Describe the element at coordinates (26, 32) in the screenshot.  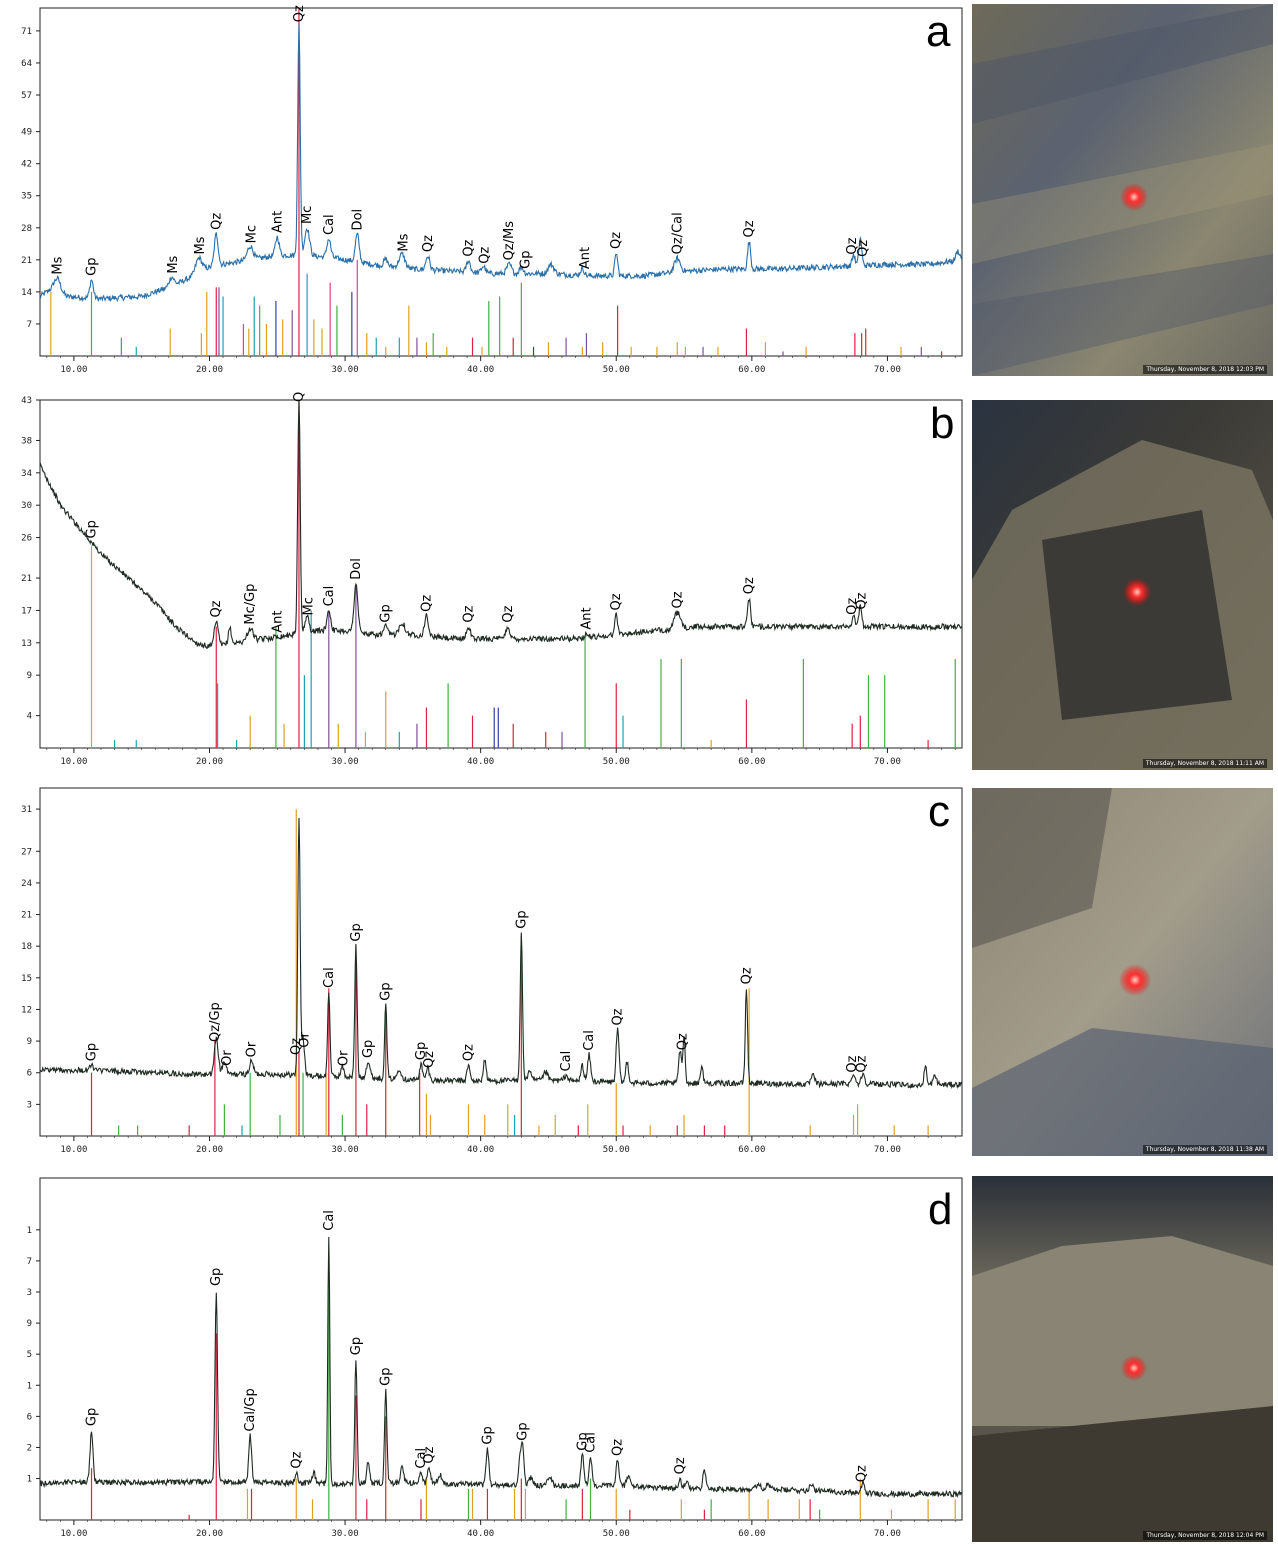
I see `y-tick-label: 71` at that location.